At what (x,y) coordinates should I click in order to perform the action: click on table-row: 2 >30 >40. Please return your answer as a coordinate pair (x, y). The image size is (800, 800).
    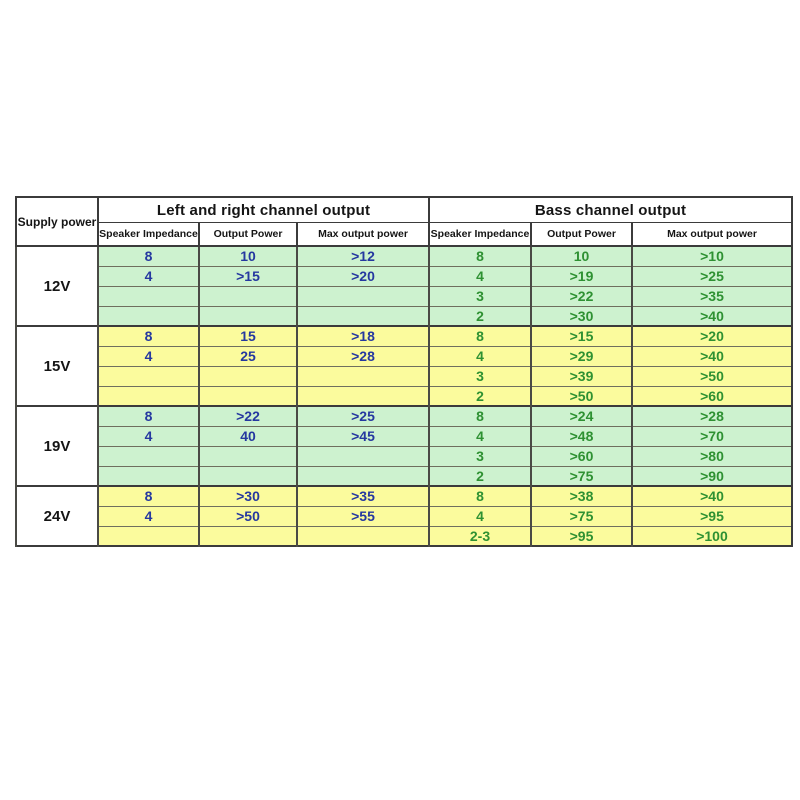
    Looking at the image, I should click on (404, 316).